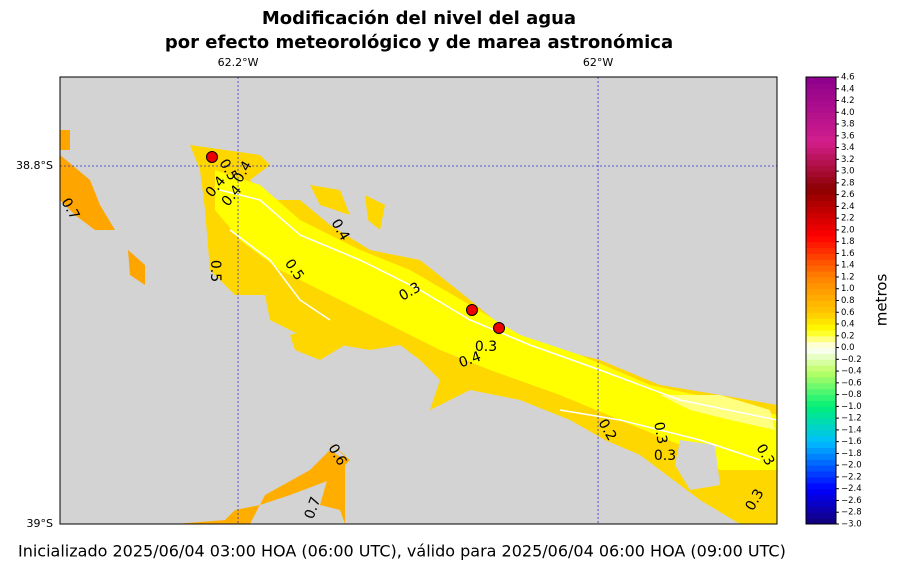 The height and width of the screenshot is (570, 898). I want to click on colorbar-tick-label: 4.4, so click(848, 89).